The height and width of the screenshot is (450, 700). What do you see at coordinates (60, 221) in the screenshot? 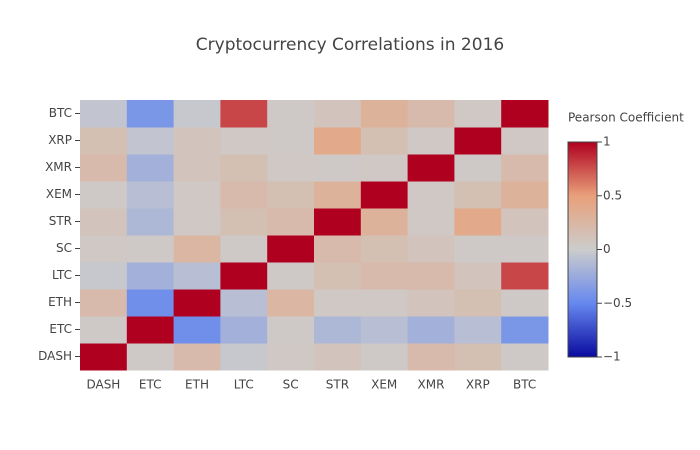
I see `y-tick-label: STR` at bounding box center [60, 221].